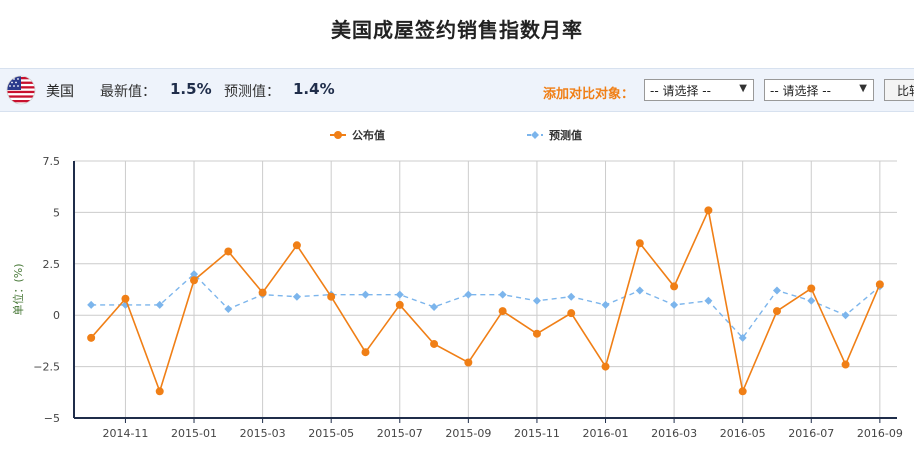 Image resolution: width=914 pixels, height=449 pixels. Describe the element at coordinates (486, 306) in the screenshot. I see `forecast-series-line` at that location.